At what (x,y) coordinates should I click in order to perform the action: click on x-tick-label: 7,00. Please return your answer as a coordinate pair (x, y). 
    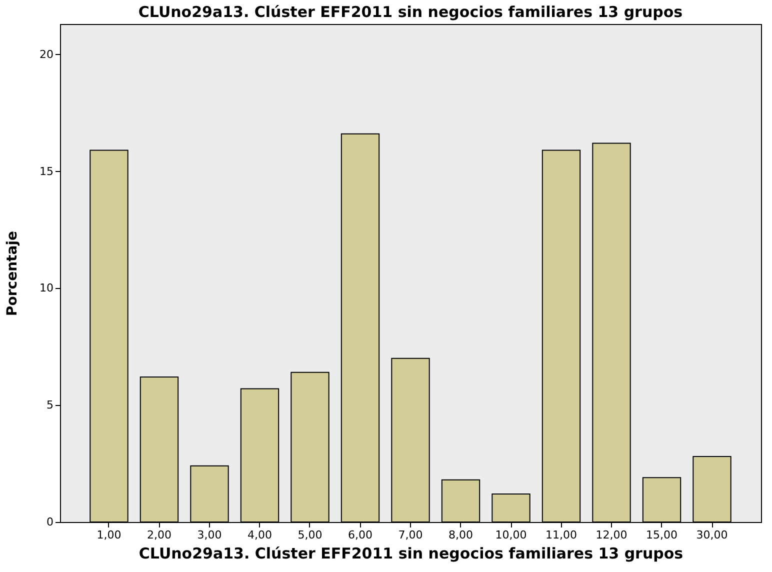
    Looking at the image, I should click on (410, 535).